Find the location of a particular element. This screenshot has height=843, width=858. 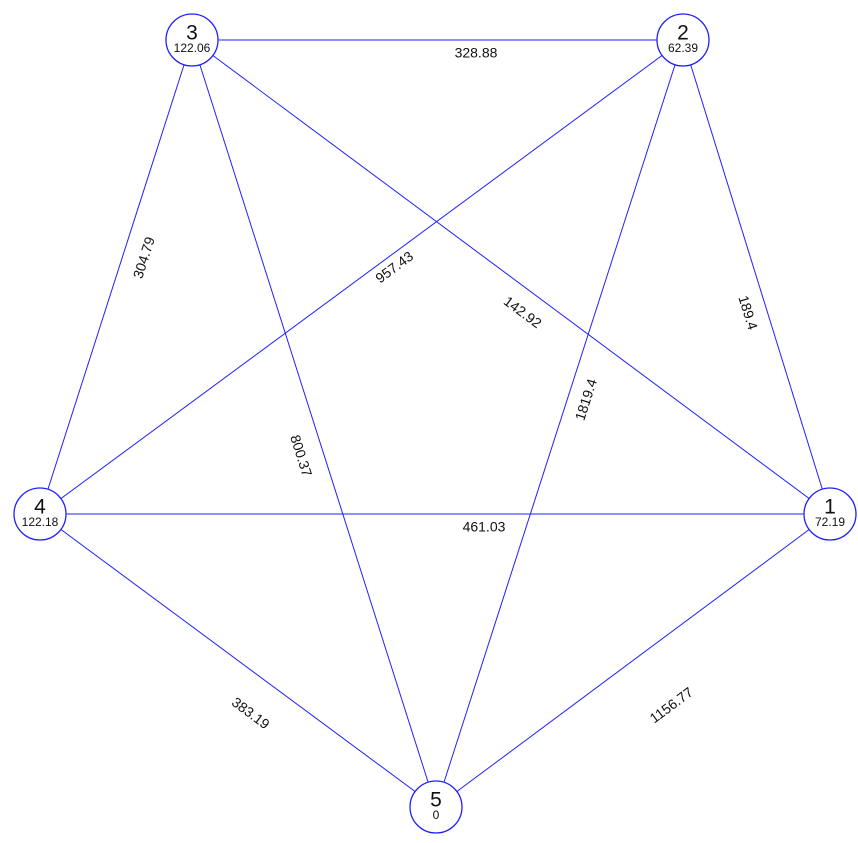

node-value: 122.06 is located at coordinates (192, 48).